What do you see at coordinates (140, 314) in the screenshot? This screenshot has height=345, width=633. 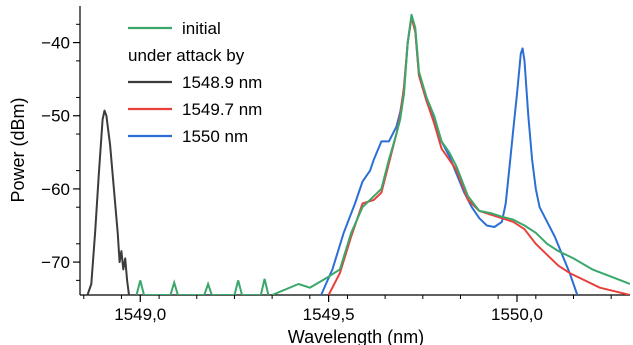 I see `x-tick-label: 1549,0` at bounding box center [140, 314].